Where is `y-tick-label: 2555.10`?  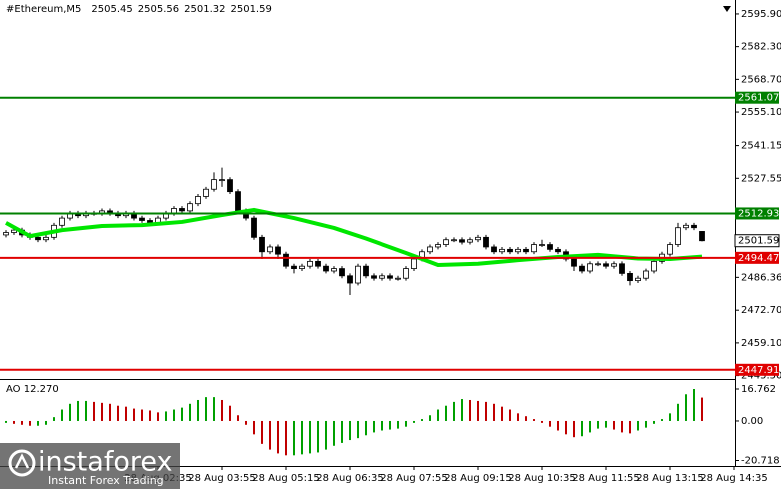
y-tick-label: 2555.10 is located at coordinates (761, 112).